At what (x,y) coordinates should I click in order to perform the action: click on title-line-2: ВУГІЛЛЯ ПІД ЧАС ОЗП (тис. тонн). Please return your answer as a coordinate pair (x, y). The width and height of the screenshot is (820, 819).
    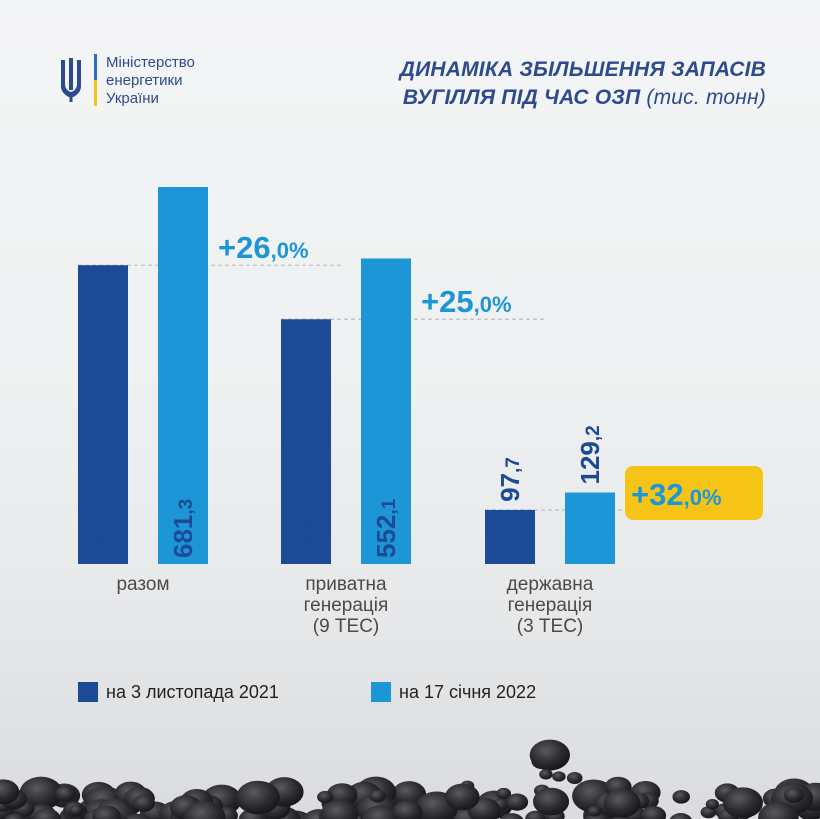
    Looking at the image, I should click on (536, 98).